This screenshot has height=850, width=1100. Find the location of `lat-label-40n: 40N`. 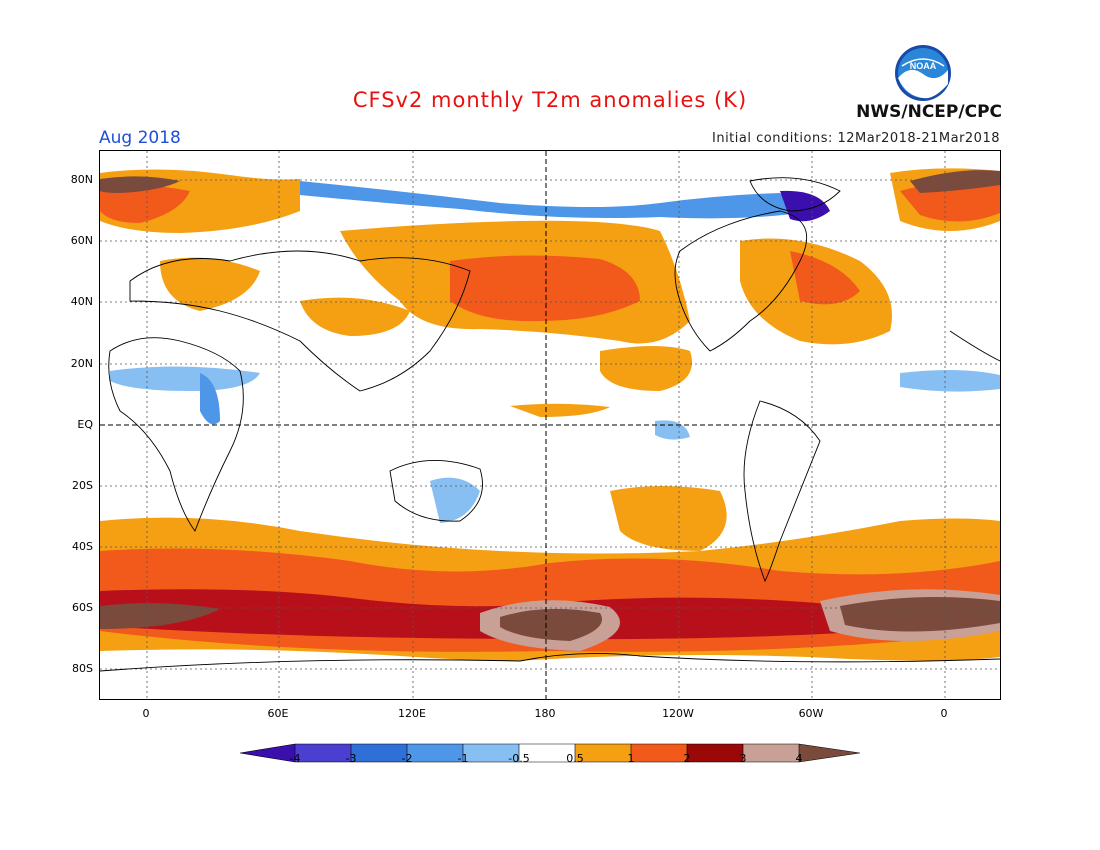

lat-label-40n: 40N is located at coordinates (81, 301).